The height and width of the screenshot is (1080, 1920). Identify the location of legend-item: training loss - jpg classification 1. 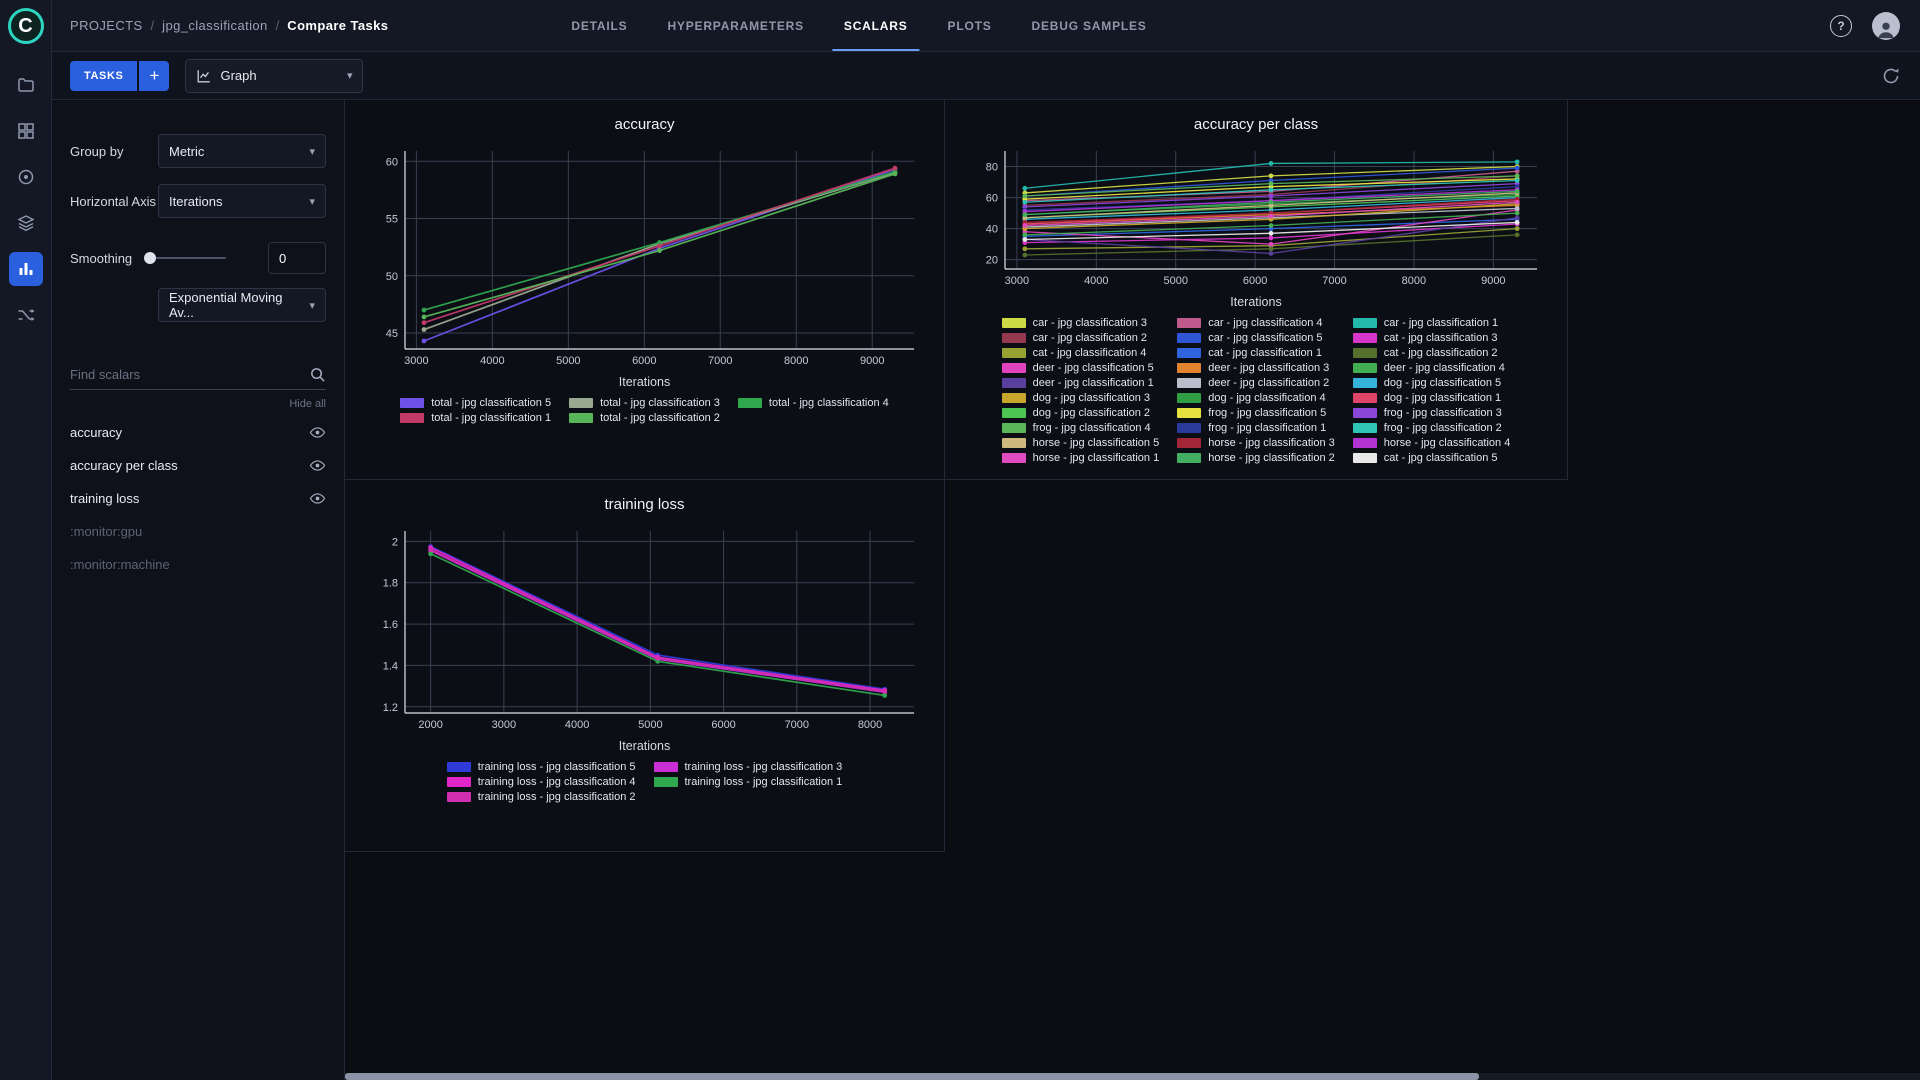
(748, 782).